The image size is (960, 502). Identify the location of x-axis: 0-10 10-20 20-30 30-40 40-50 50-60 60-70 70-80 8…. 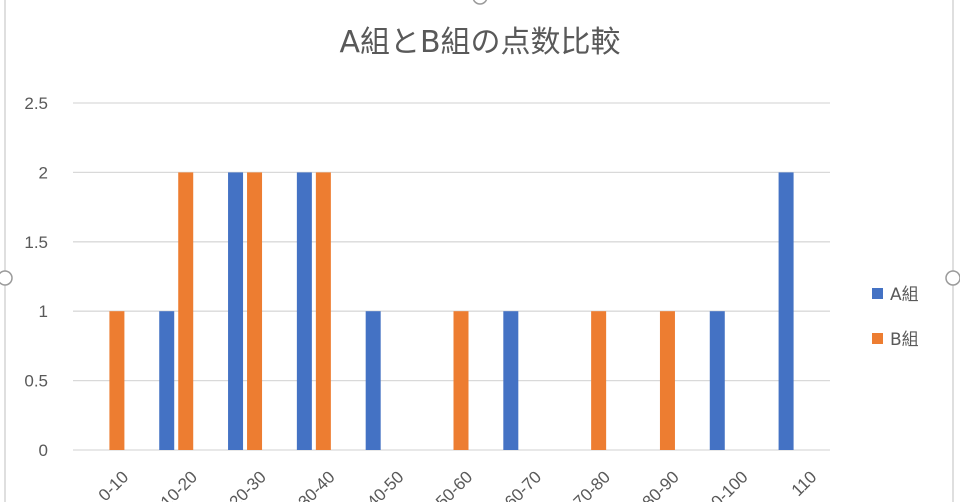
(458, 484).